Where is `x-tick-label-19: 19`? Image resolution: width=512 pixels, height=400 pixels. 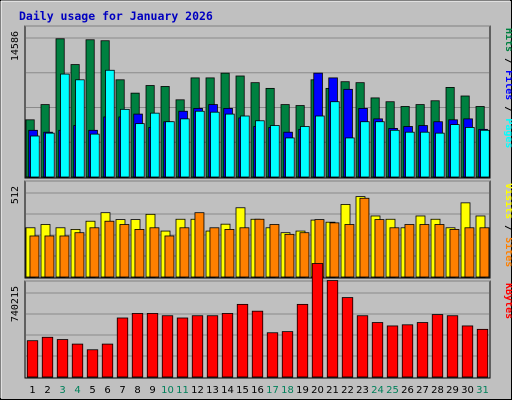 x-tick-label-19: 19 is located at coordinates (302, 390).